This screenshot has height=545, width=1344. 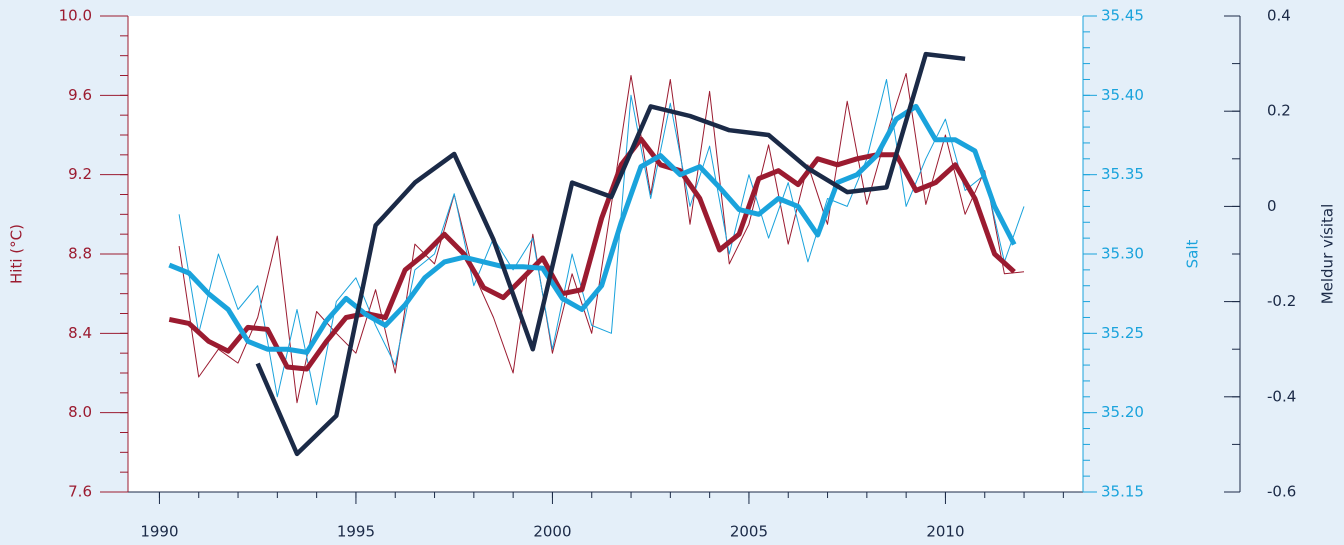 What do you see at coordinates (1279, 16) in the screenshot?
I see `y3-tick-label: 0.4` at bounding box center [1279, 16].